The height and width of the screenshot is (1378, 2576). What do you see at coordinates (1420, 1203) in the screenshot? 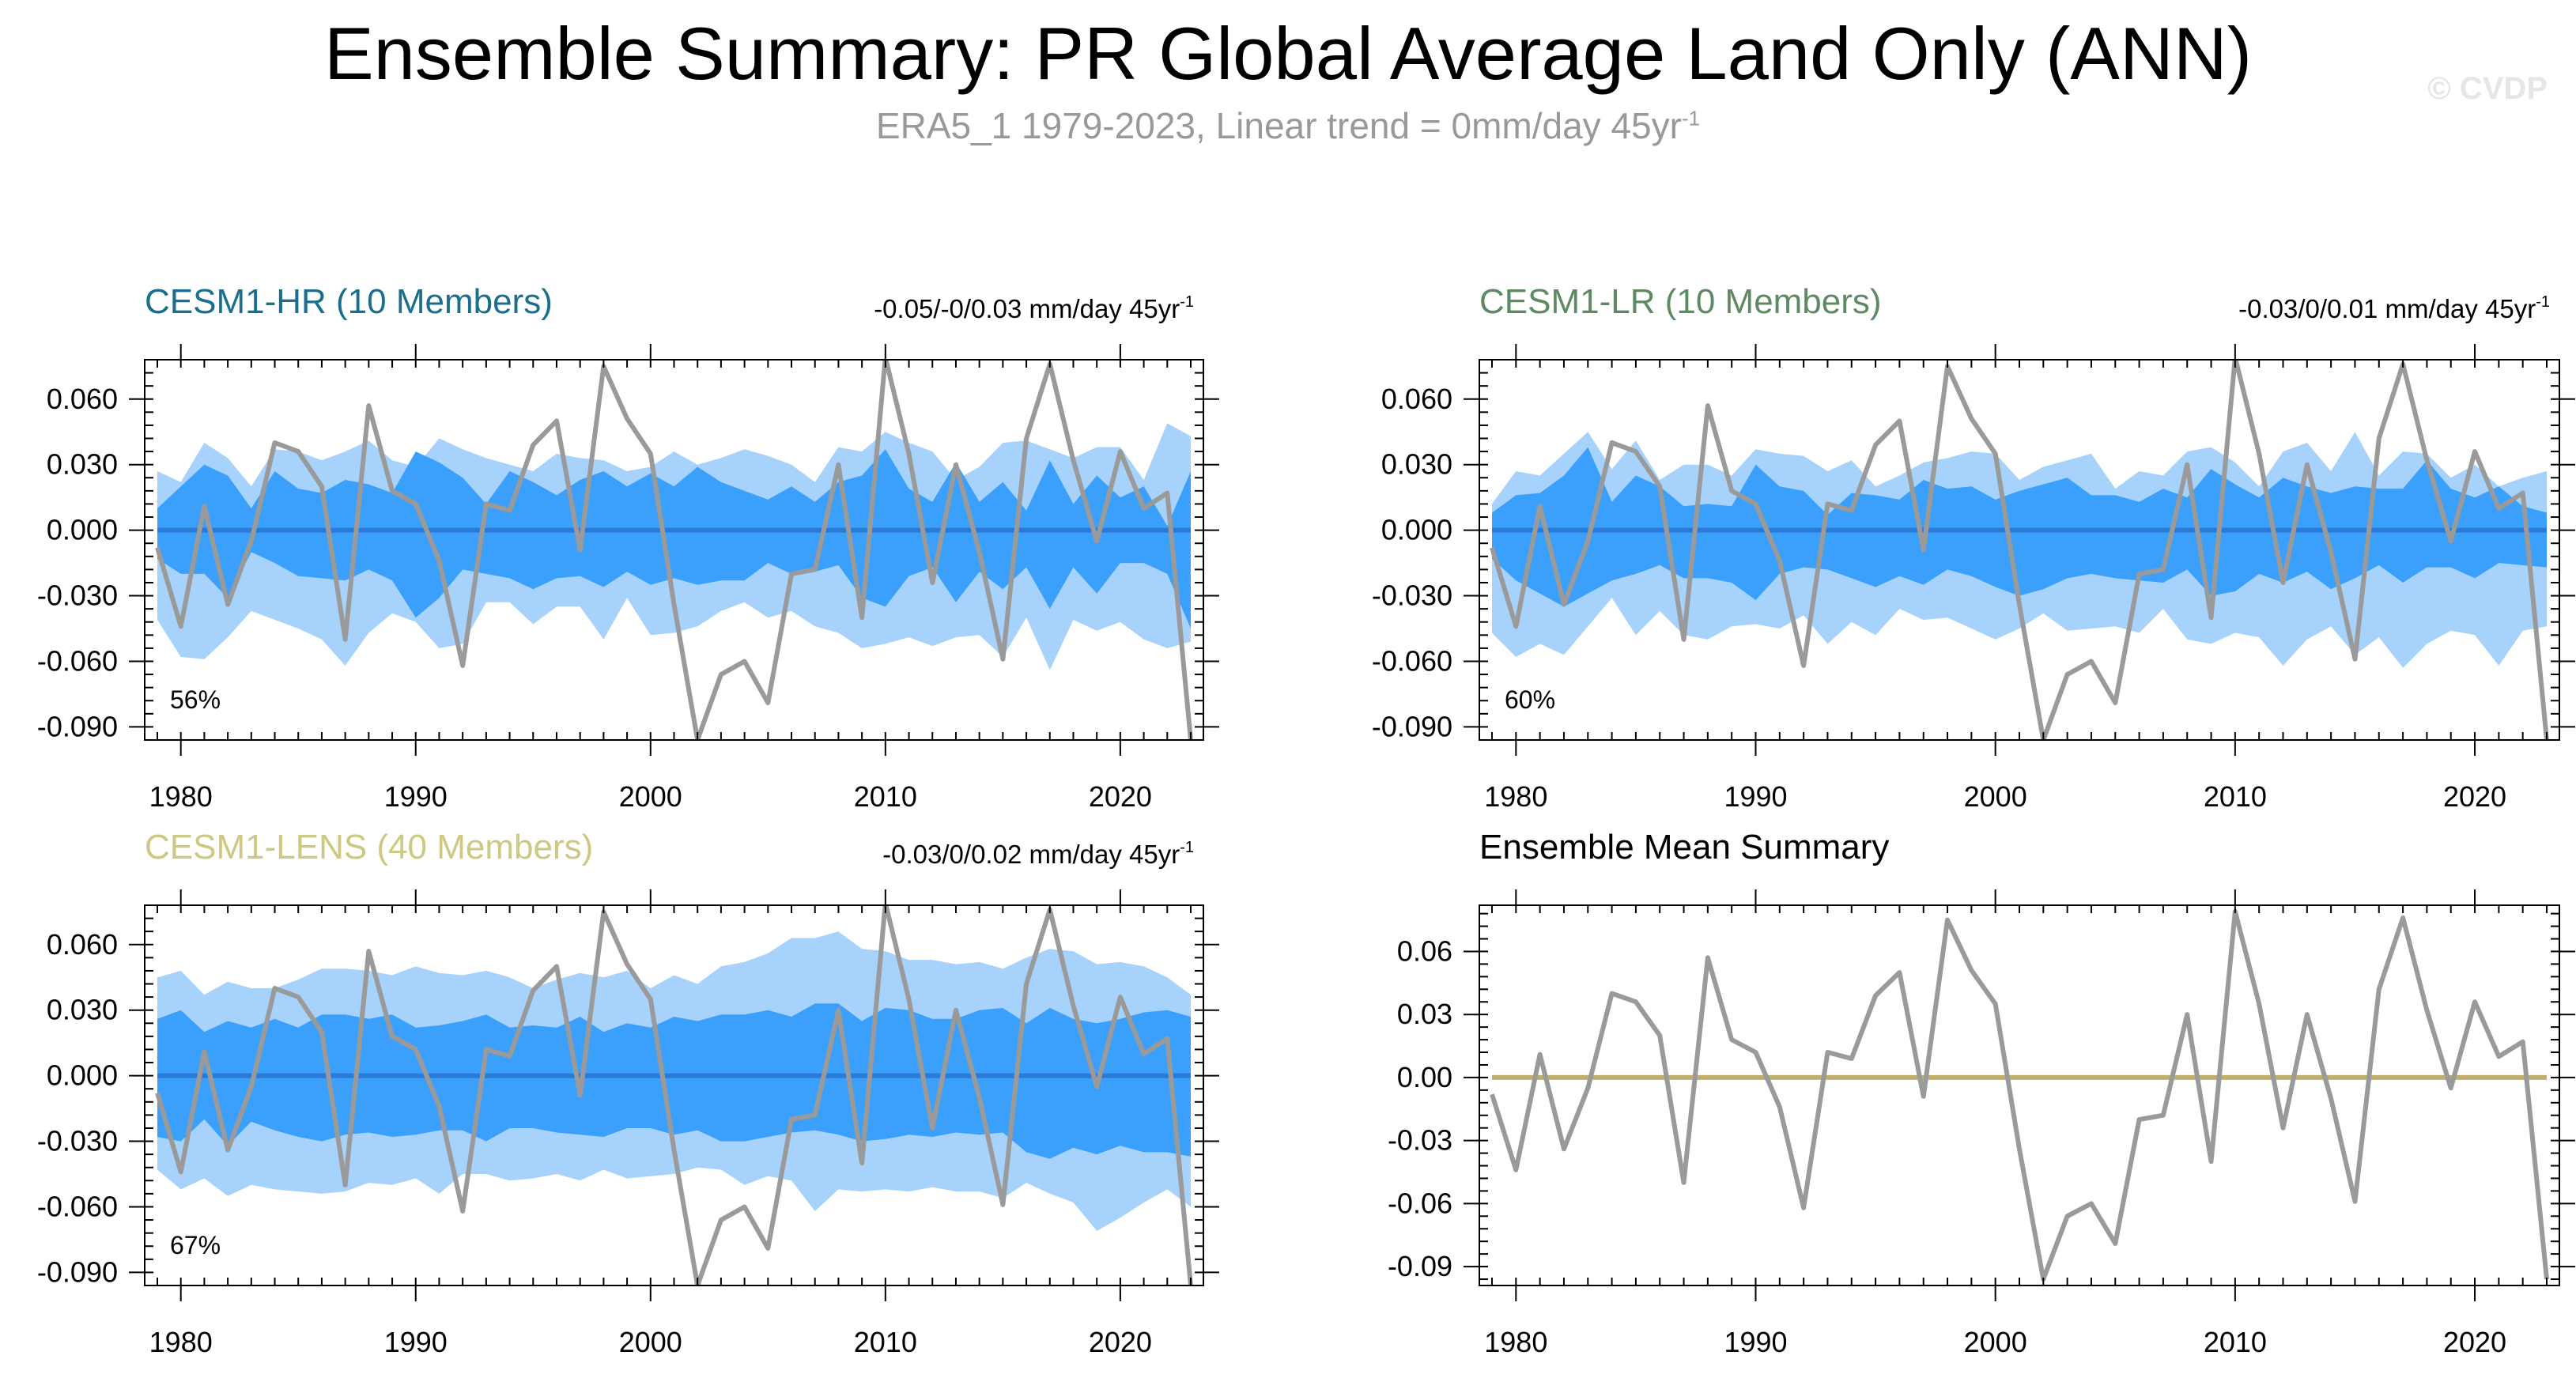
I see `y-tick-label: -0.06` at bounding box center [1420, 1203].